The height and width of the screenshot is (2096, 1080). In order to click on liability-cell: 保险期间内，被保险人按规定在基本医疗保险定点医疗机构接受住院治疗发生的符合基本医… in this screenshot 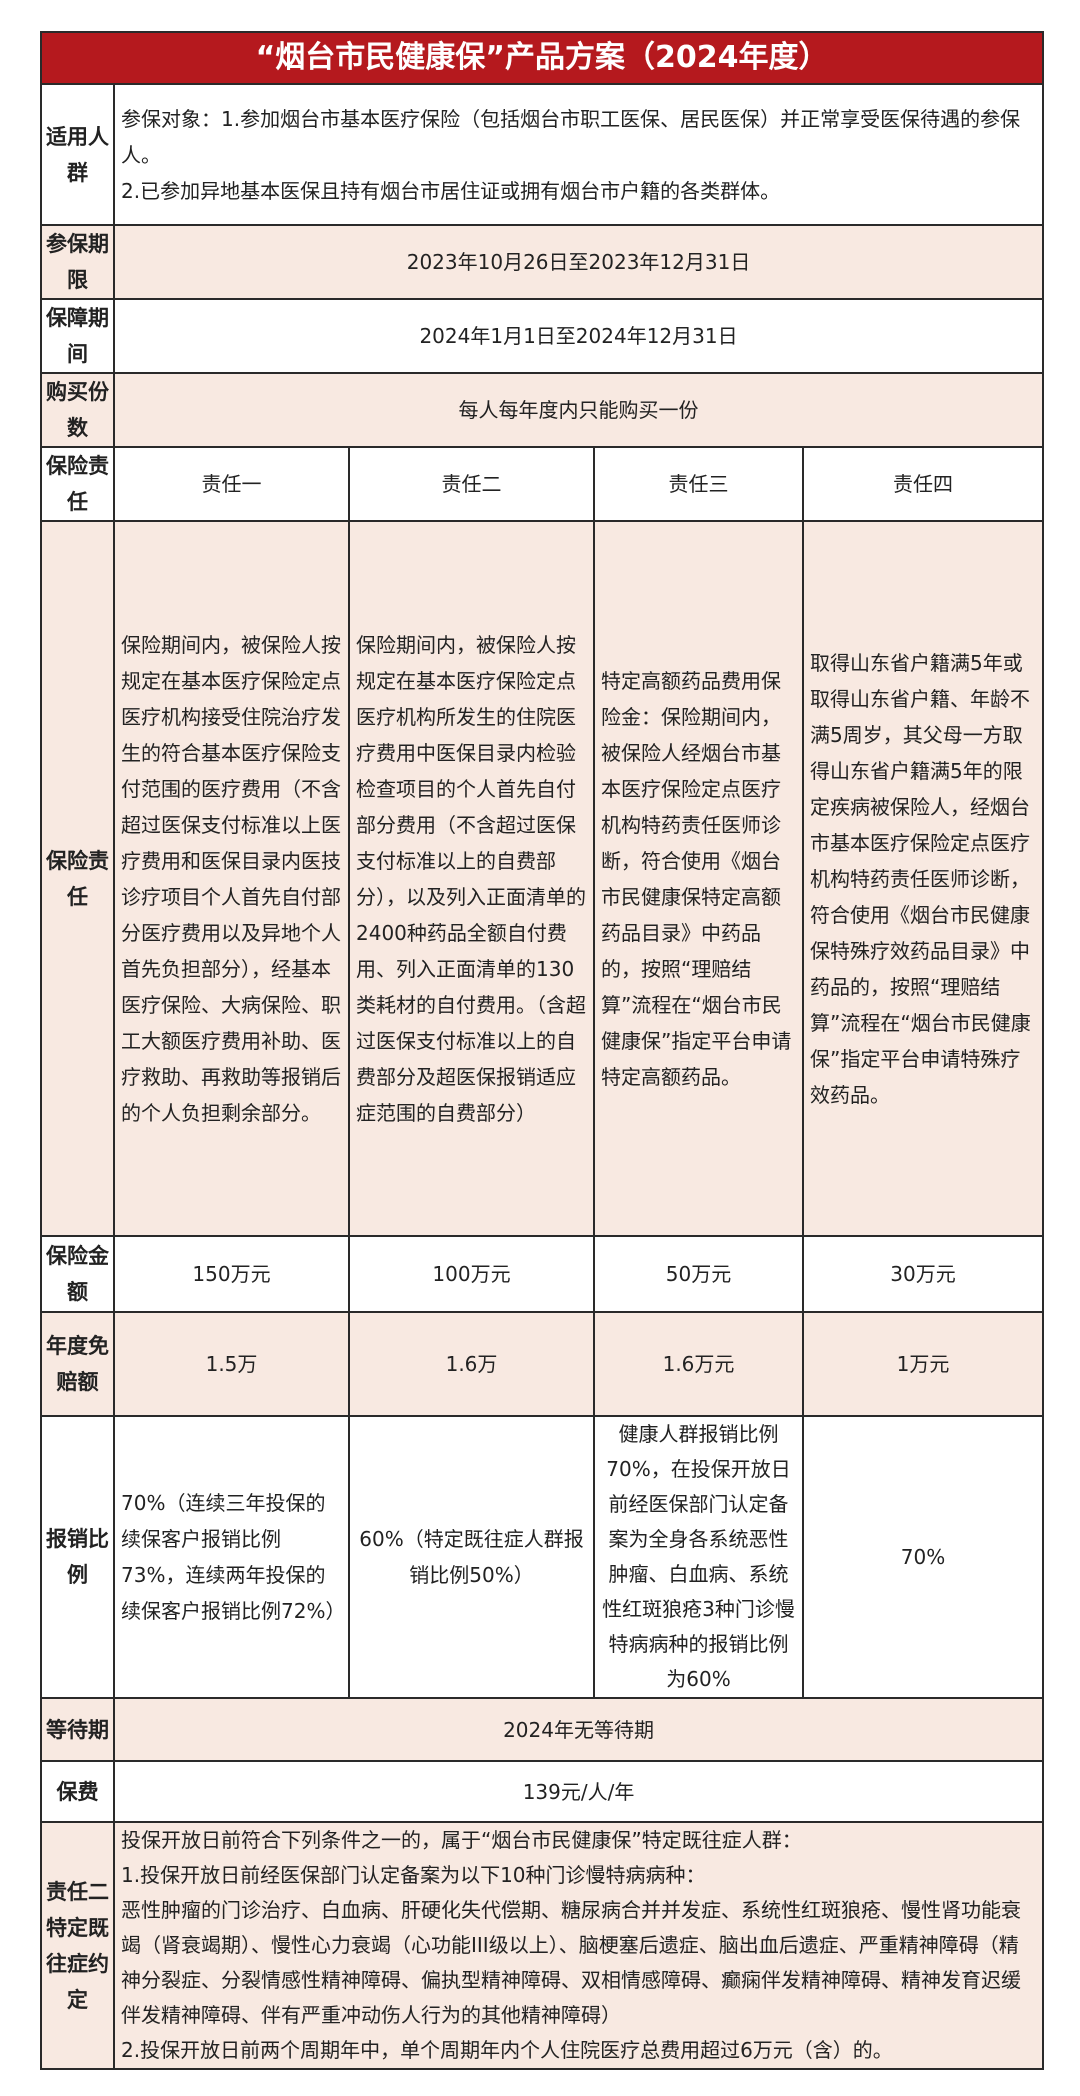, I will do `click(231, 878)`.